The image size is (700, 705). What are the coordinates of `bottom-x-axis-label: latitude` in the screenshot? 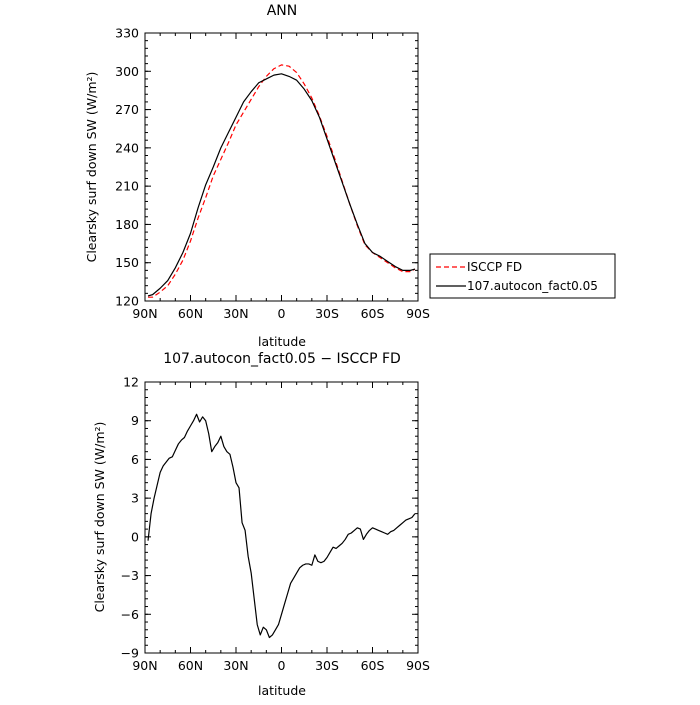 It's located at (282, 690).